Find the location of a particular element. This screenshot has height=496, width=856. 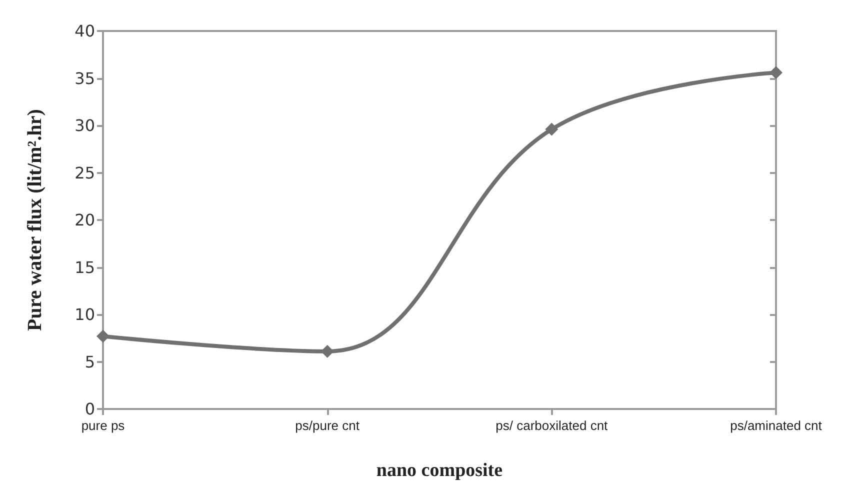

y-tick-label: 5 is located at coordinates (89, 362).